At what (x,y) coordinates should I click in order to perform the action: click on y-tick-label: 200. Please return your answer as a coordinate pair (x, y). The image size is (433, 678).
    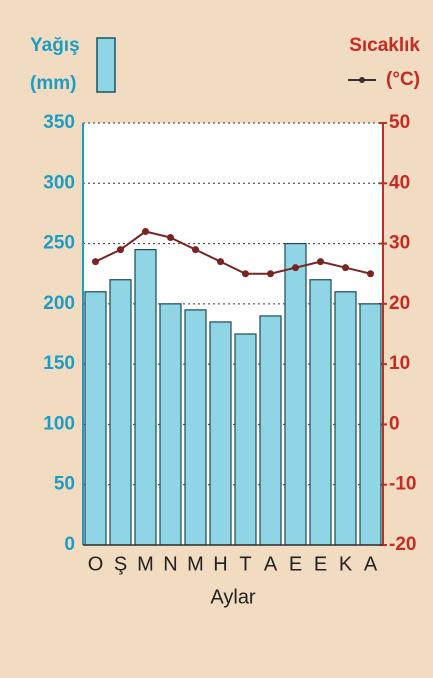
    Looking at the image, I should click on (59, 303).